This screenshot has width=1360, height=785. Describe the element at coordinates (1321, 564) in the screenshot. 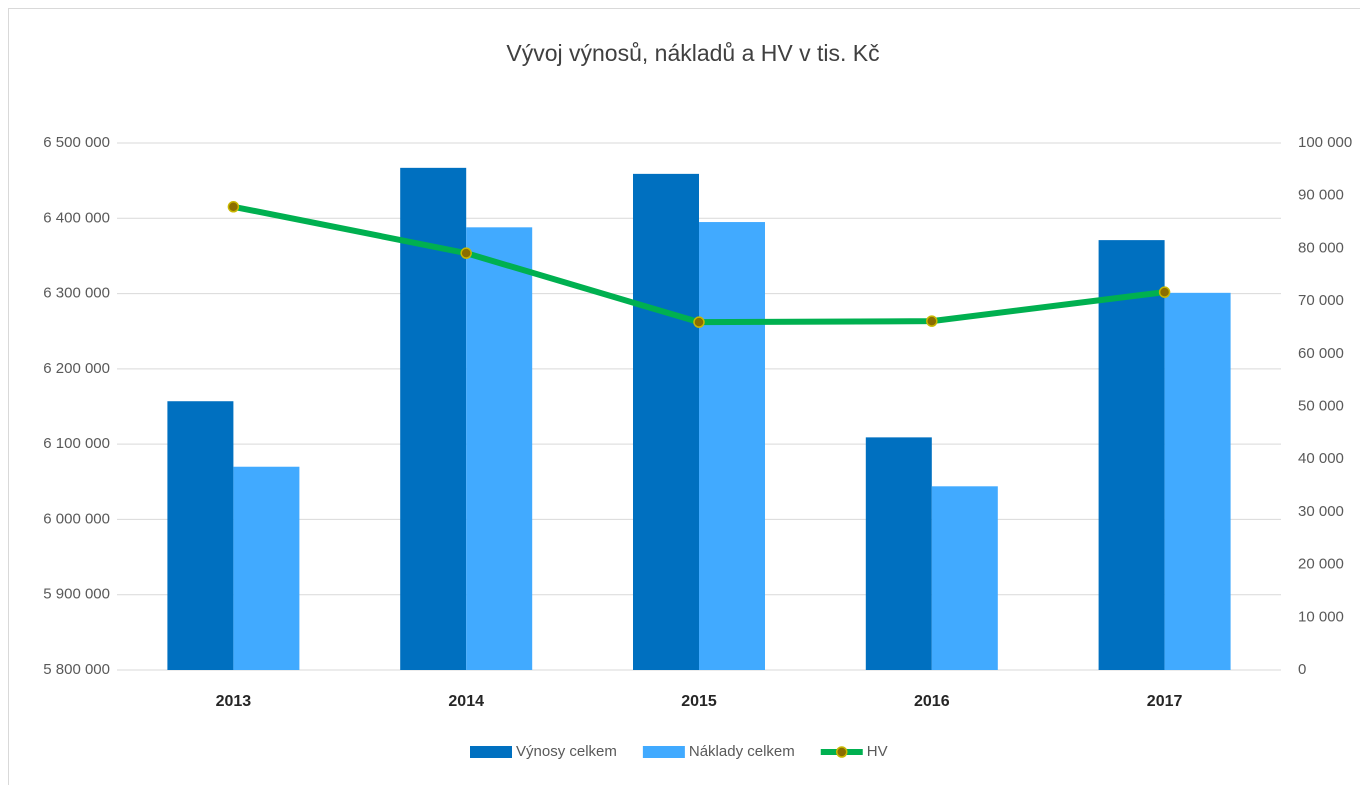

I see `y2-tick-label: 20 000` at that location.